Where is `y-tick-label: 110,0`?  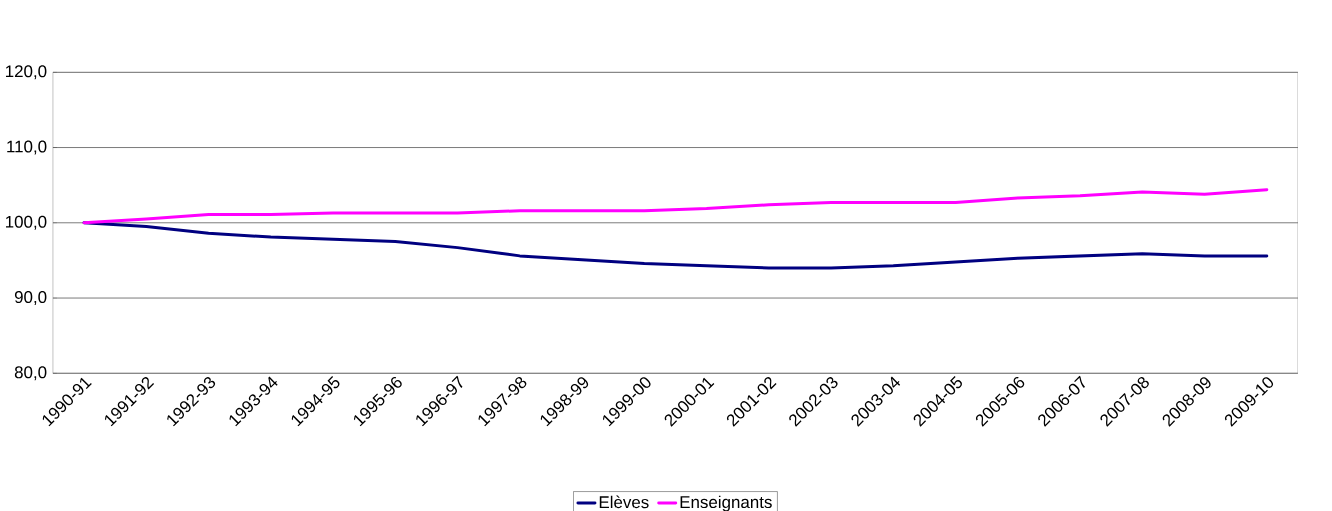 y-tick-label: 110,0 is located at coordinates (27, 147).